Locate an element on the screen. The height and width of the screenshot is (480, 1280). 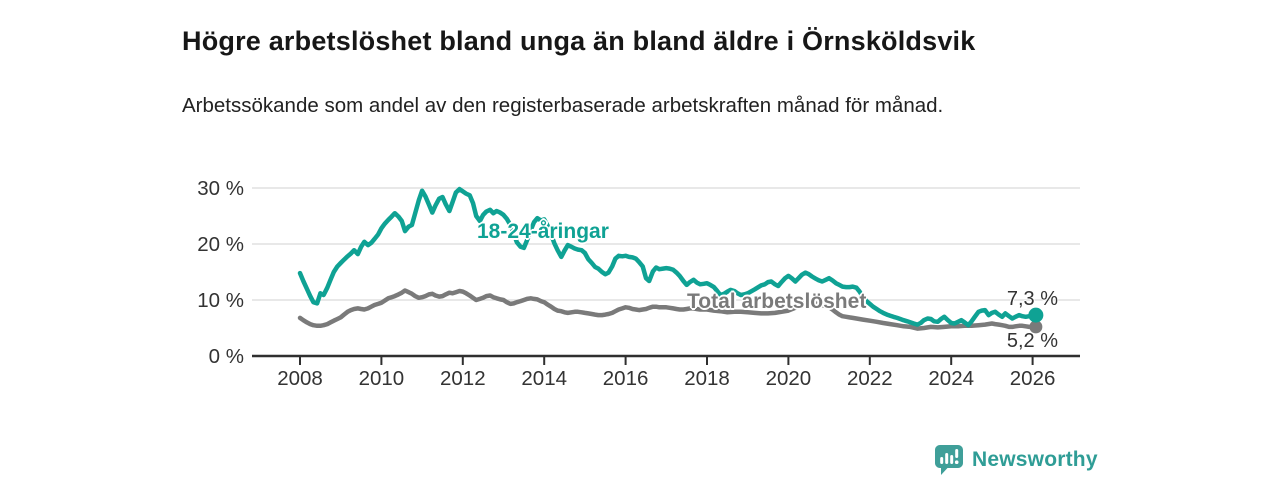
end-value-label-youth: 7,3 % is located at coordinates (1032, 299).